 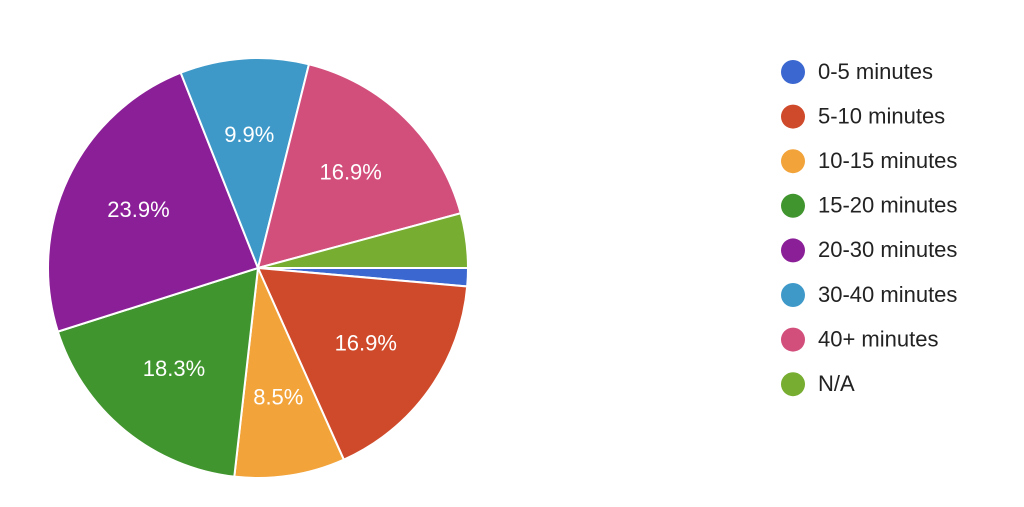 I want to click on data-label: 18.3%, so click(x=174, y=368).